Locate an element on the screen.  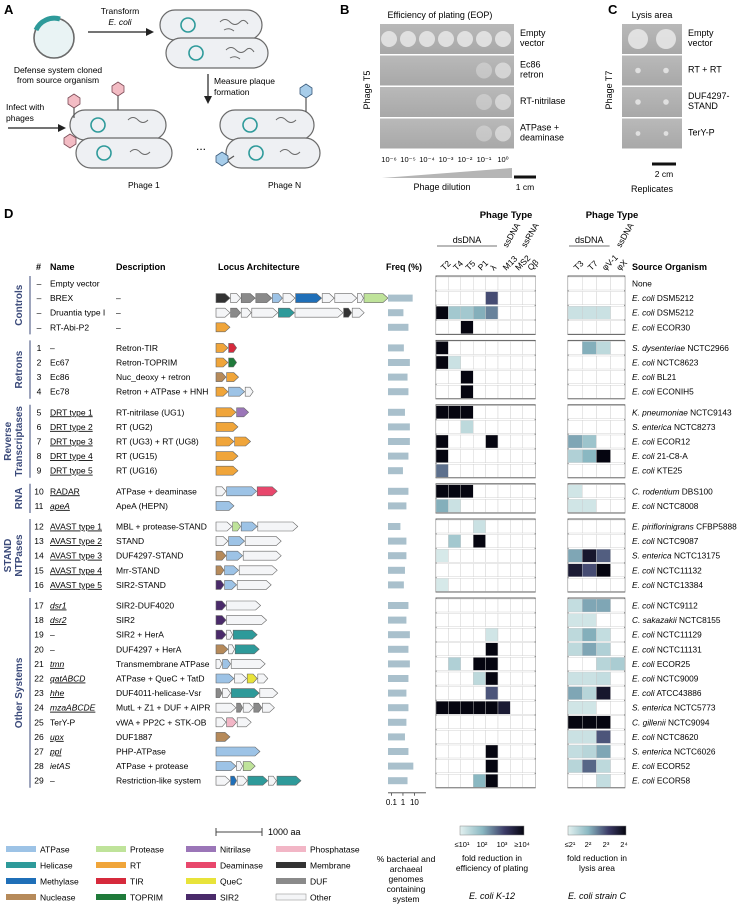
panel-c-scale-text: 2 cm is located at coordinates (664, 174).